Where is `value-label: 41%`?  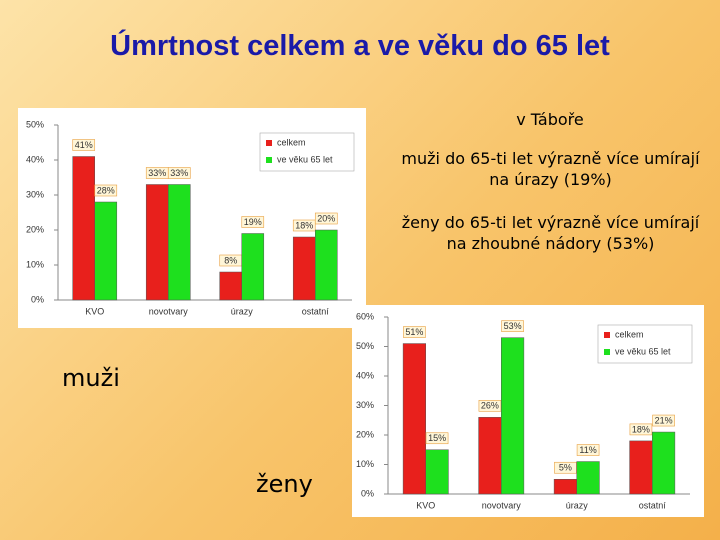
value-label: 41% is located at coordinates (84, 145).